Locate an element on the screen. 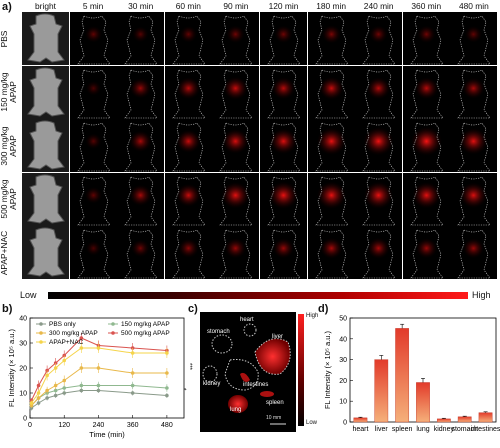 The width and height of the screenshot is (500, 448). category-label: liver is located at coordinates (382, 429).